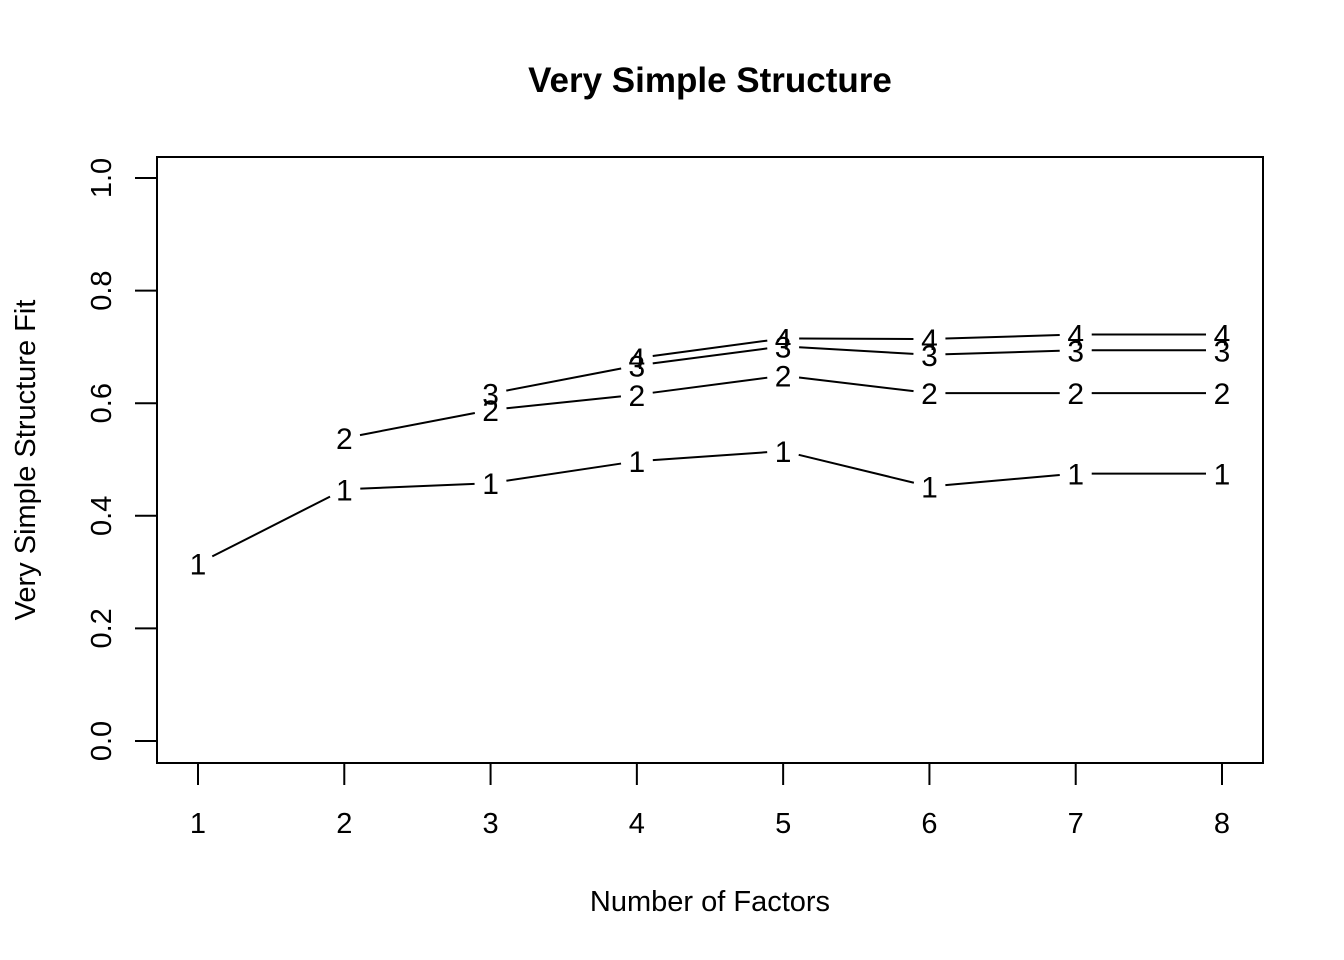 Image resolution: width=1344 pixels, height=960 pixels. Describe the element at coordinates (491, 824) in the screenshot. I see `x-tick-label: 3` at that location.